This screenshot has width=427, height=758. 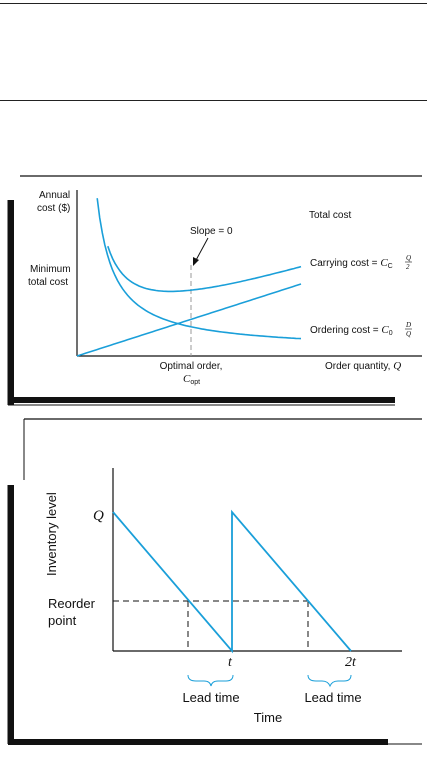 I want to click on chart1-ylabel-line1: Annual, so click(x=54, y=195).